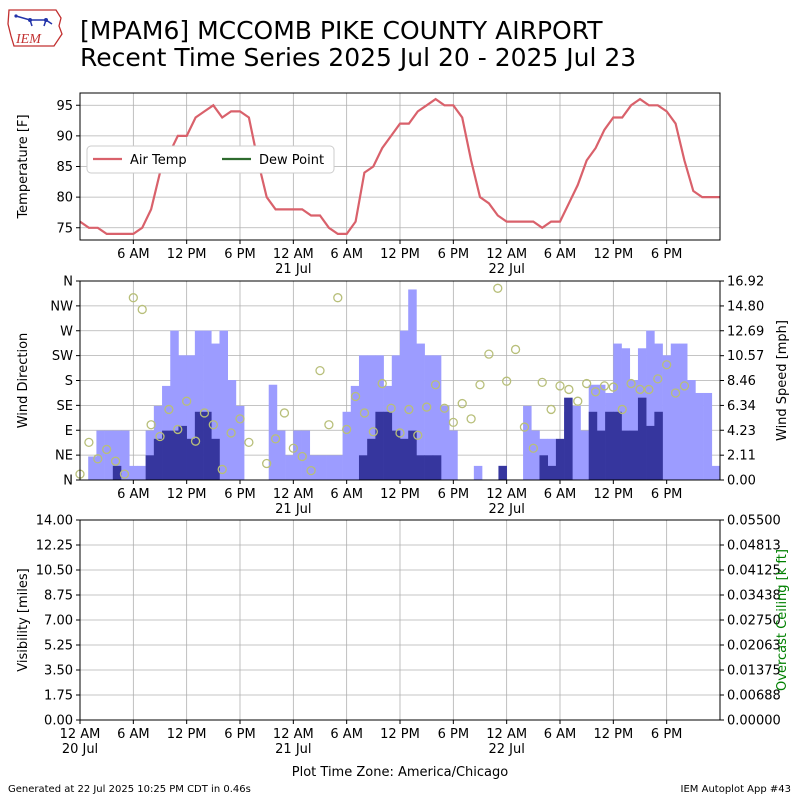  Describe the element at coordinates (754, 721) in the screenshot. I see `y2-tick-label: 0.00000` at that location.